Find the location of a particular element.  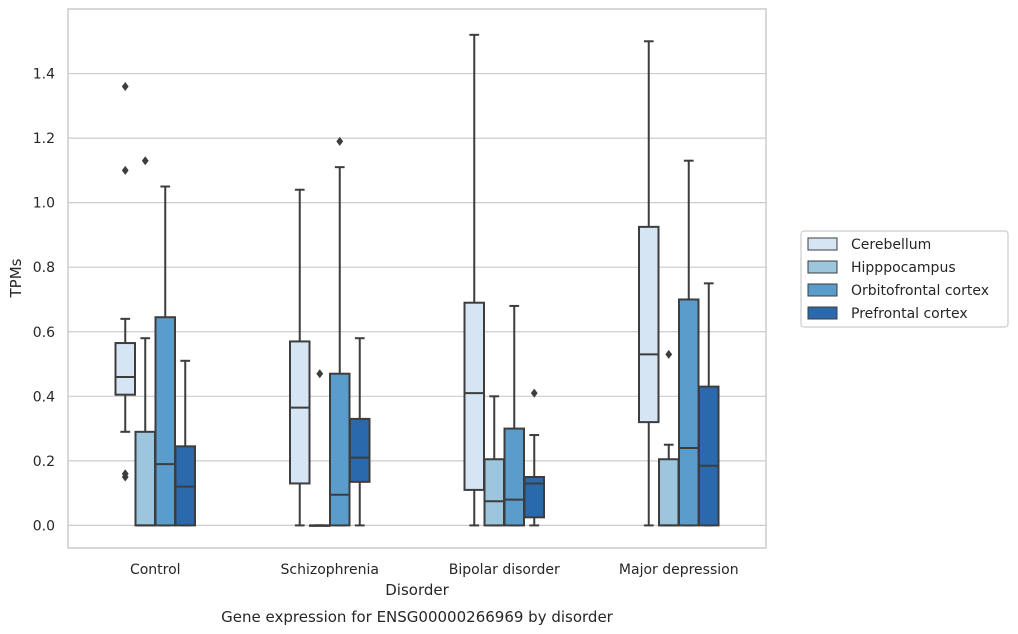

y-axis-label: TPMs is located at coordinates (16, 278).